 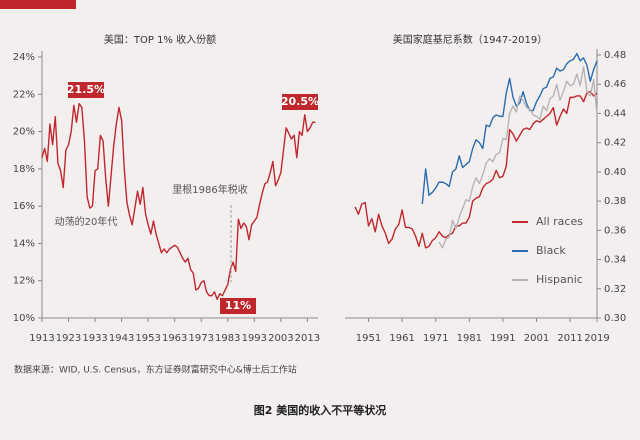 What do you see at coordinates (24, 318) in the screenshot?
I see `y-tick-label: 10%` at bounding box center [24, 318].